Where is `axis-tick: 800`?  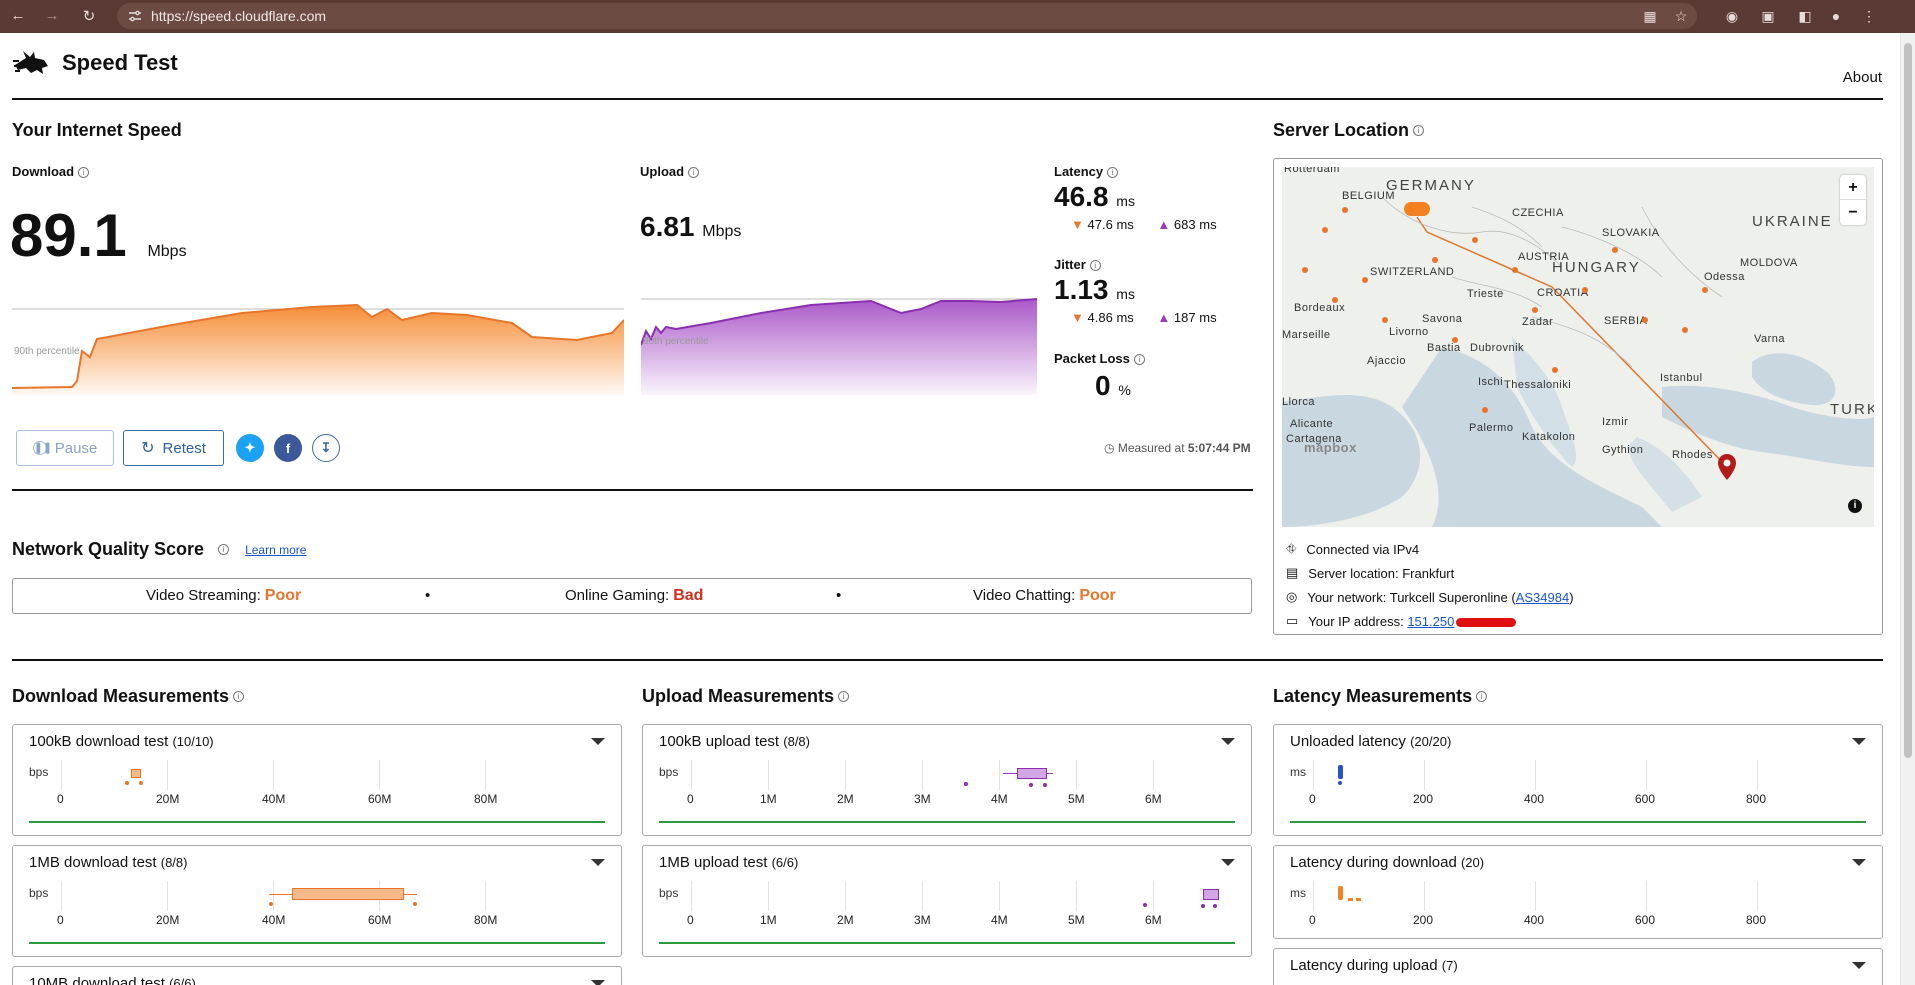
axis-tick: 800 is located at coordinates (1756, 920).